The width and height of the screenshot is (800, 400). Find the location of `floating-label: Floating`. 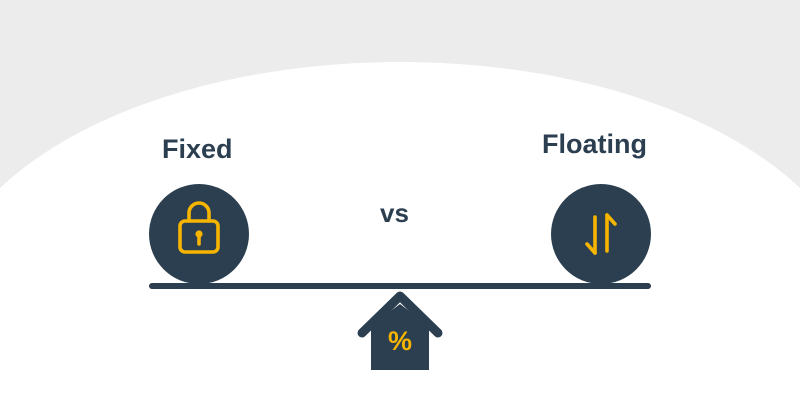

floating-label: Floating is located at coordinates (594, 144).